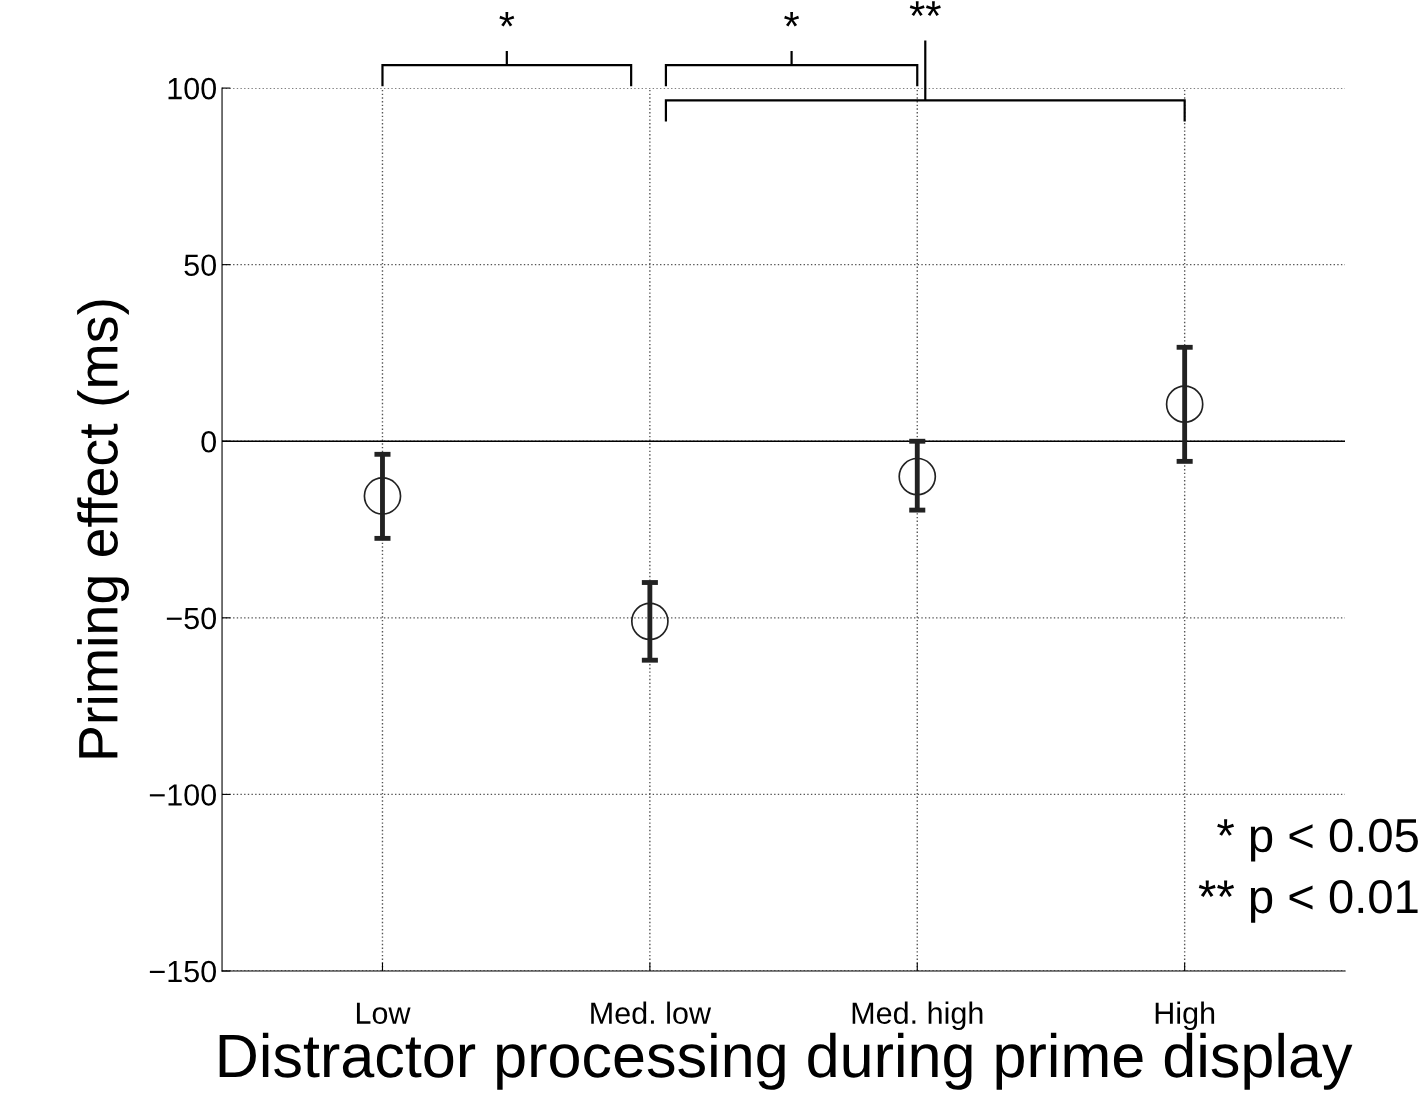 The width and height of the screenshot is (1427, 1112). Describe the element at coordinates (651, 1012) in the screenshot. I see `x-tick-label: Med. low` at that location.